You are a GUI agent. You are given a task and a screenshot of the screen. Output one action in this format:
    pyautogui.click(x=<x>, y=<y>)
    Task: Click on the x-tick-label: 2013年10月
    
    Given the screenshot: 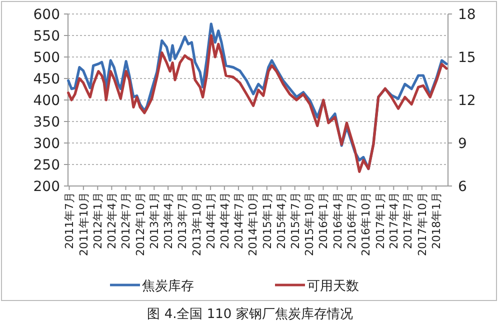 What is the action you would take?
    pyautogui.click(x=197, y=224)
    